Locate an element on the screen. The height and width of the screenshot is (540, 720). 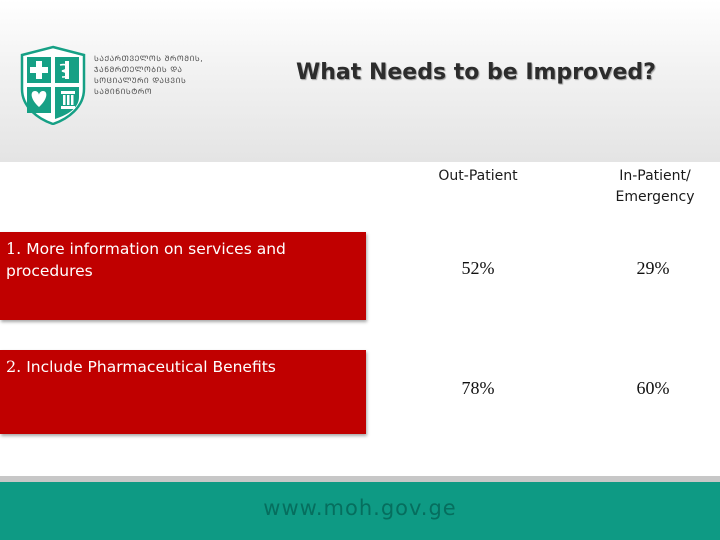
ministry-name-line-2: ᲯᲐᲜᲛᲠᲗᲔᲚᲝᲑᲘᲡ ᲓᲐ is located at coordinates (138, 69).